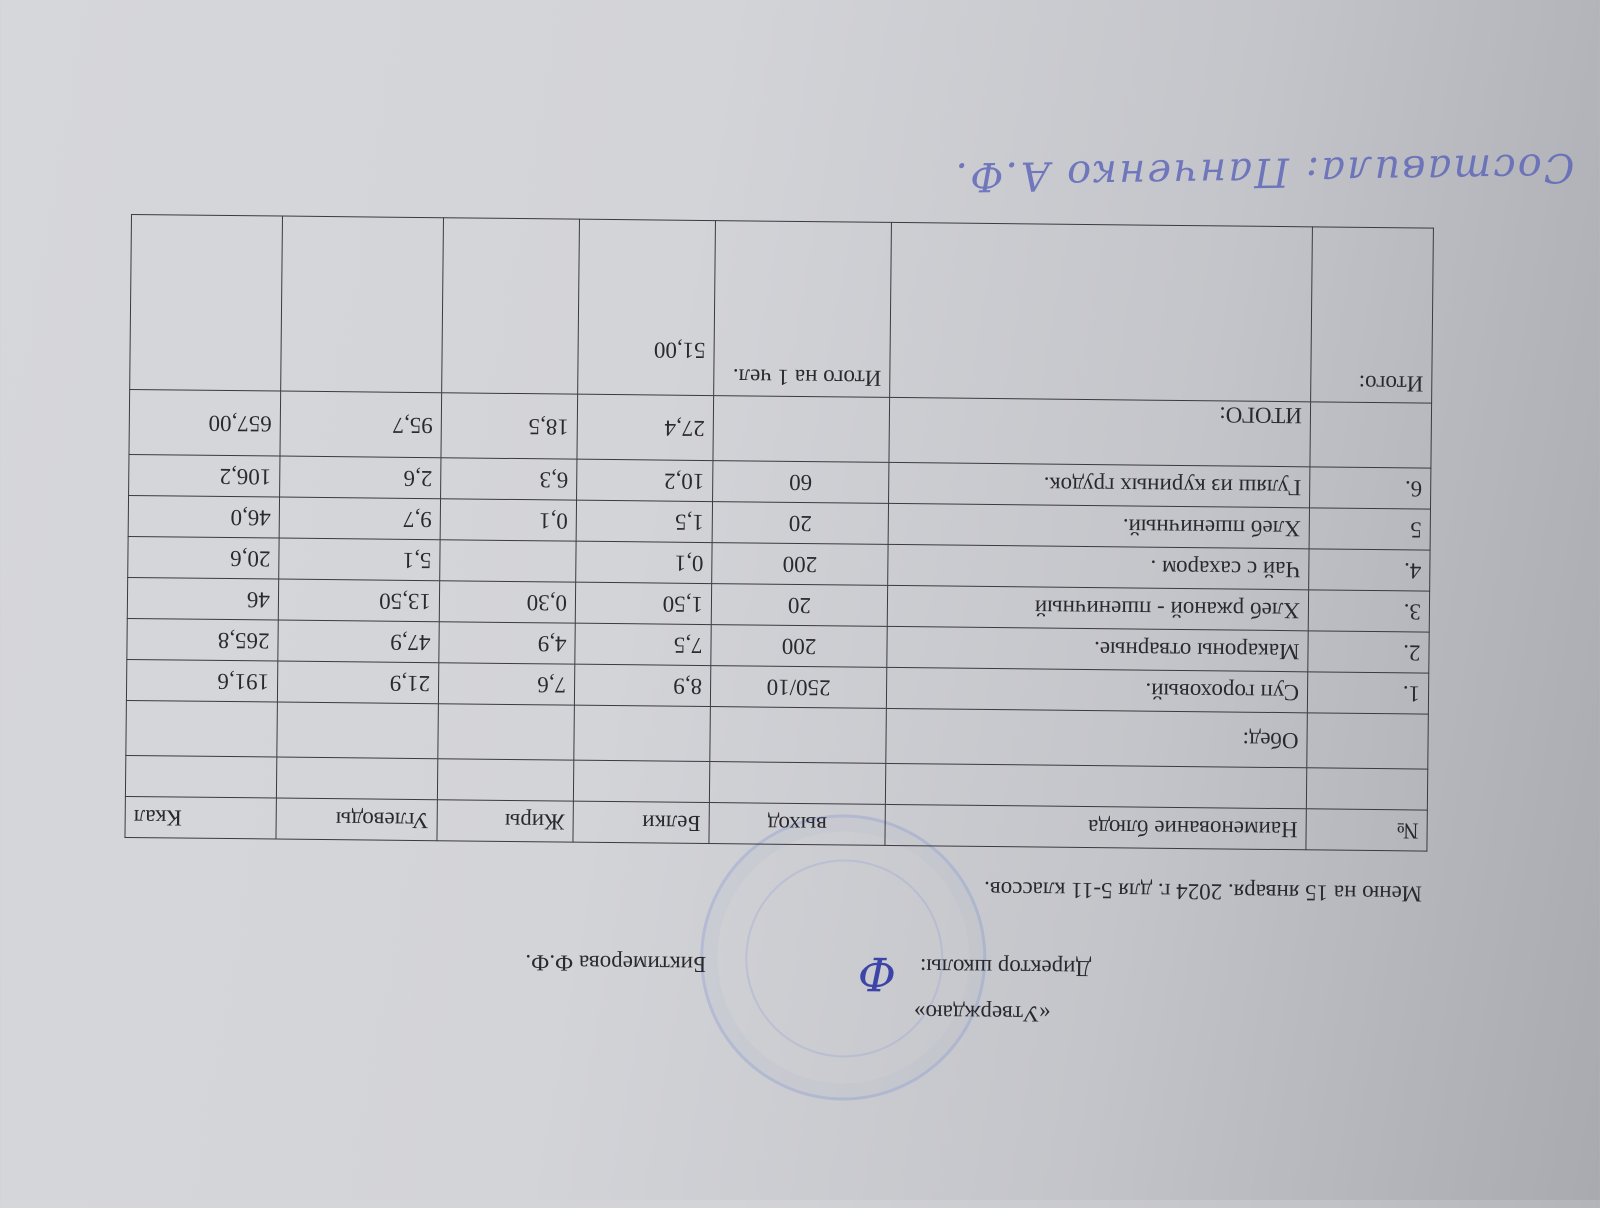  What do you see at coordinates (643, 644) in the screenshot?
I see `cell-protein: 7,5` at bounding box center [643, 644].